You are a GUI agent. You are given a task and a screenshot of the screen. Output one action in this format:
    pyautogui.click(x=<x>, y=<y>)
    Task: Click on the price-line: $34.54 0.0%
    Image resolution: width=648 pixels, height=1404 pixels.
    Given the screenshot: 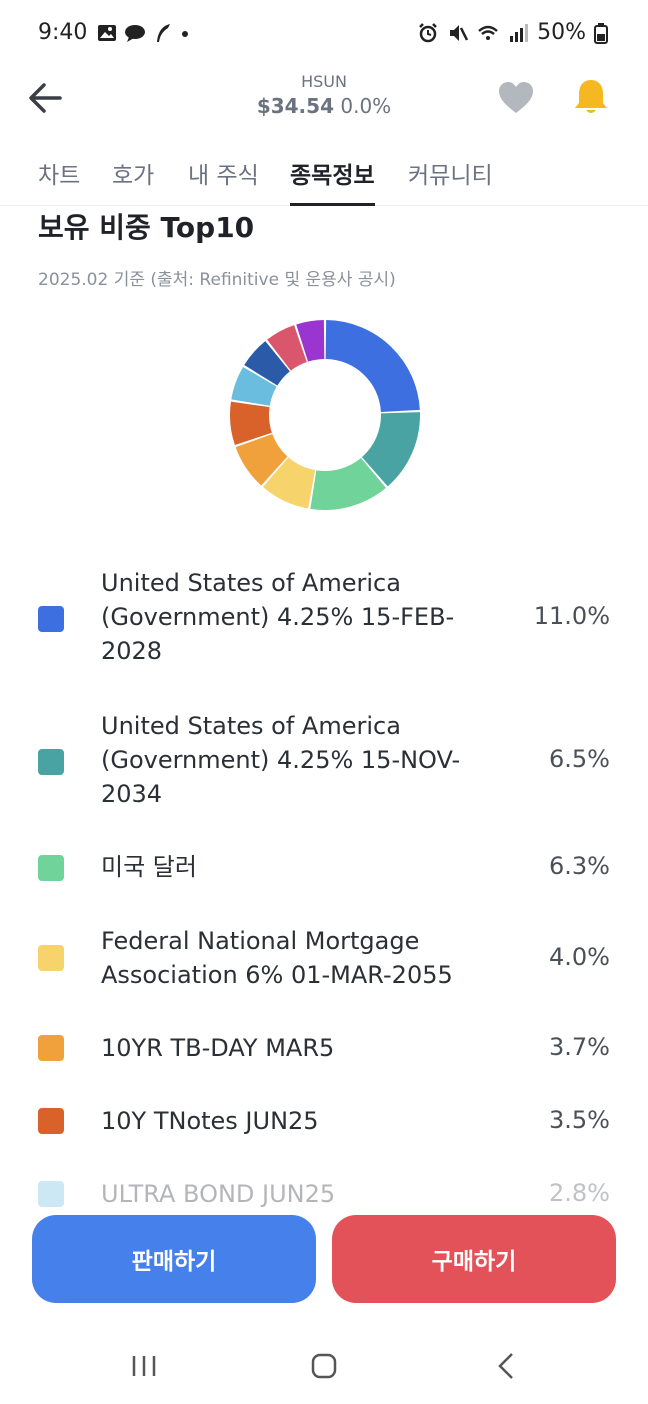 What is the action you would take?
    pyautogui.click(x=324, y=106)
    